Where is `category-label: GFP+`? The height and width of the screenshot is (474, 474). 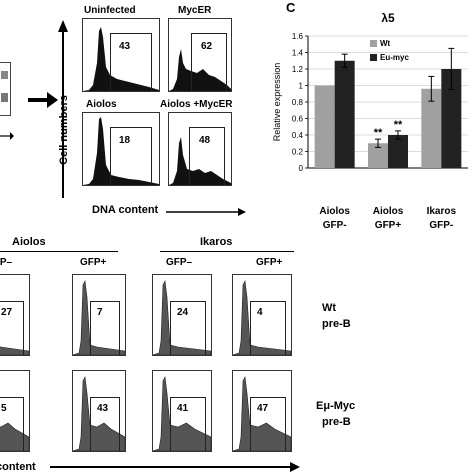 category-label: GFP+ is located at coordinates (388, 225).